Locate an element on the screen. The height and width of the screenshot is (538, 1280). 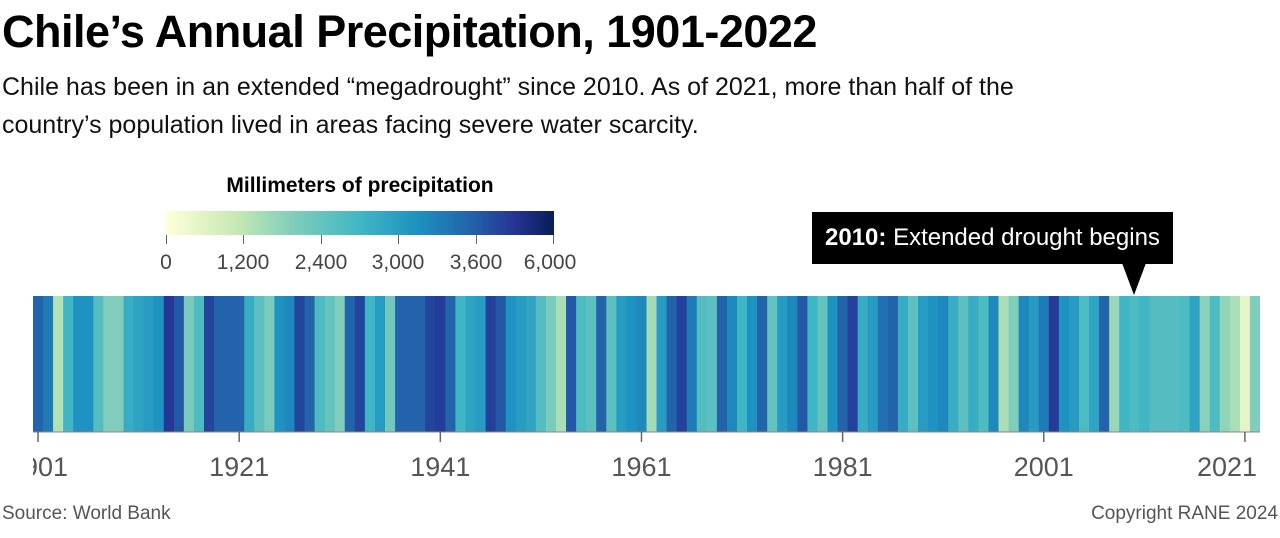
year-stripe-1951 is located at coordinates (541, 364).